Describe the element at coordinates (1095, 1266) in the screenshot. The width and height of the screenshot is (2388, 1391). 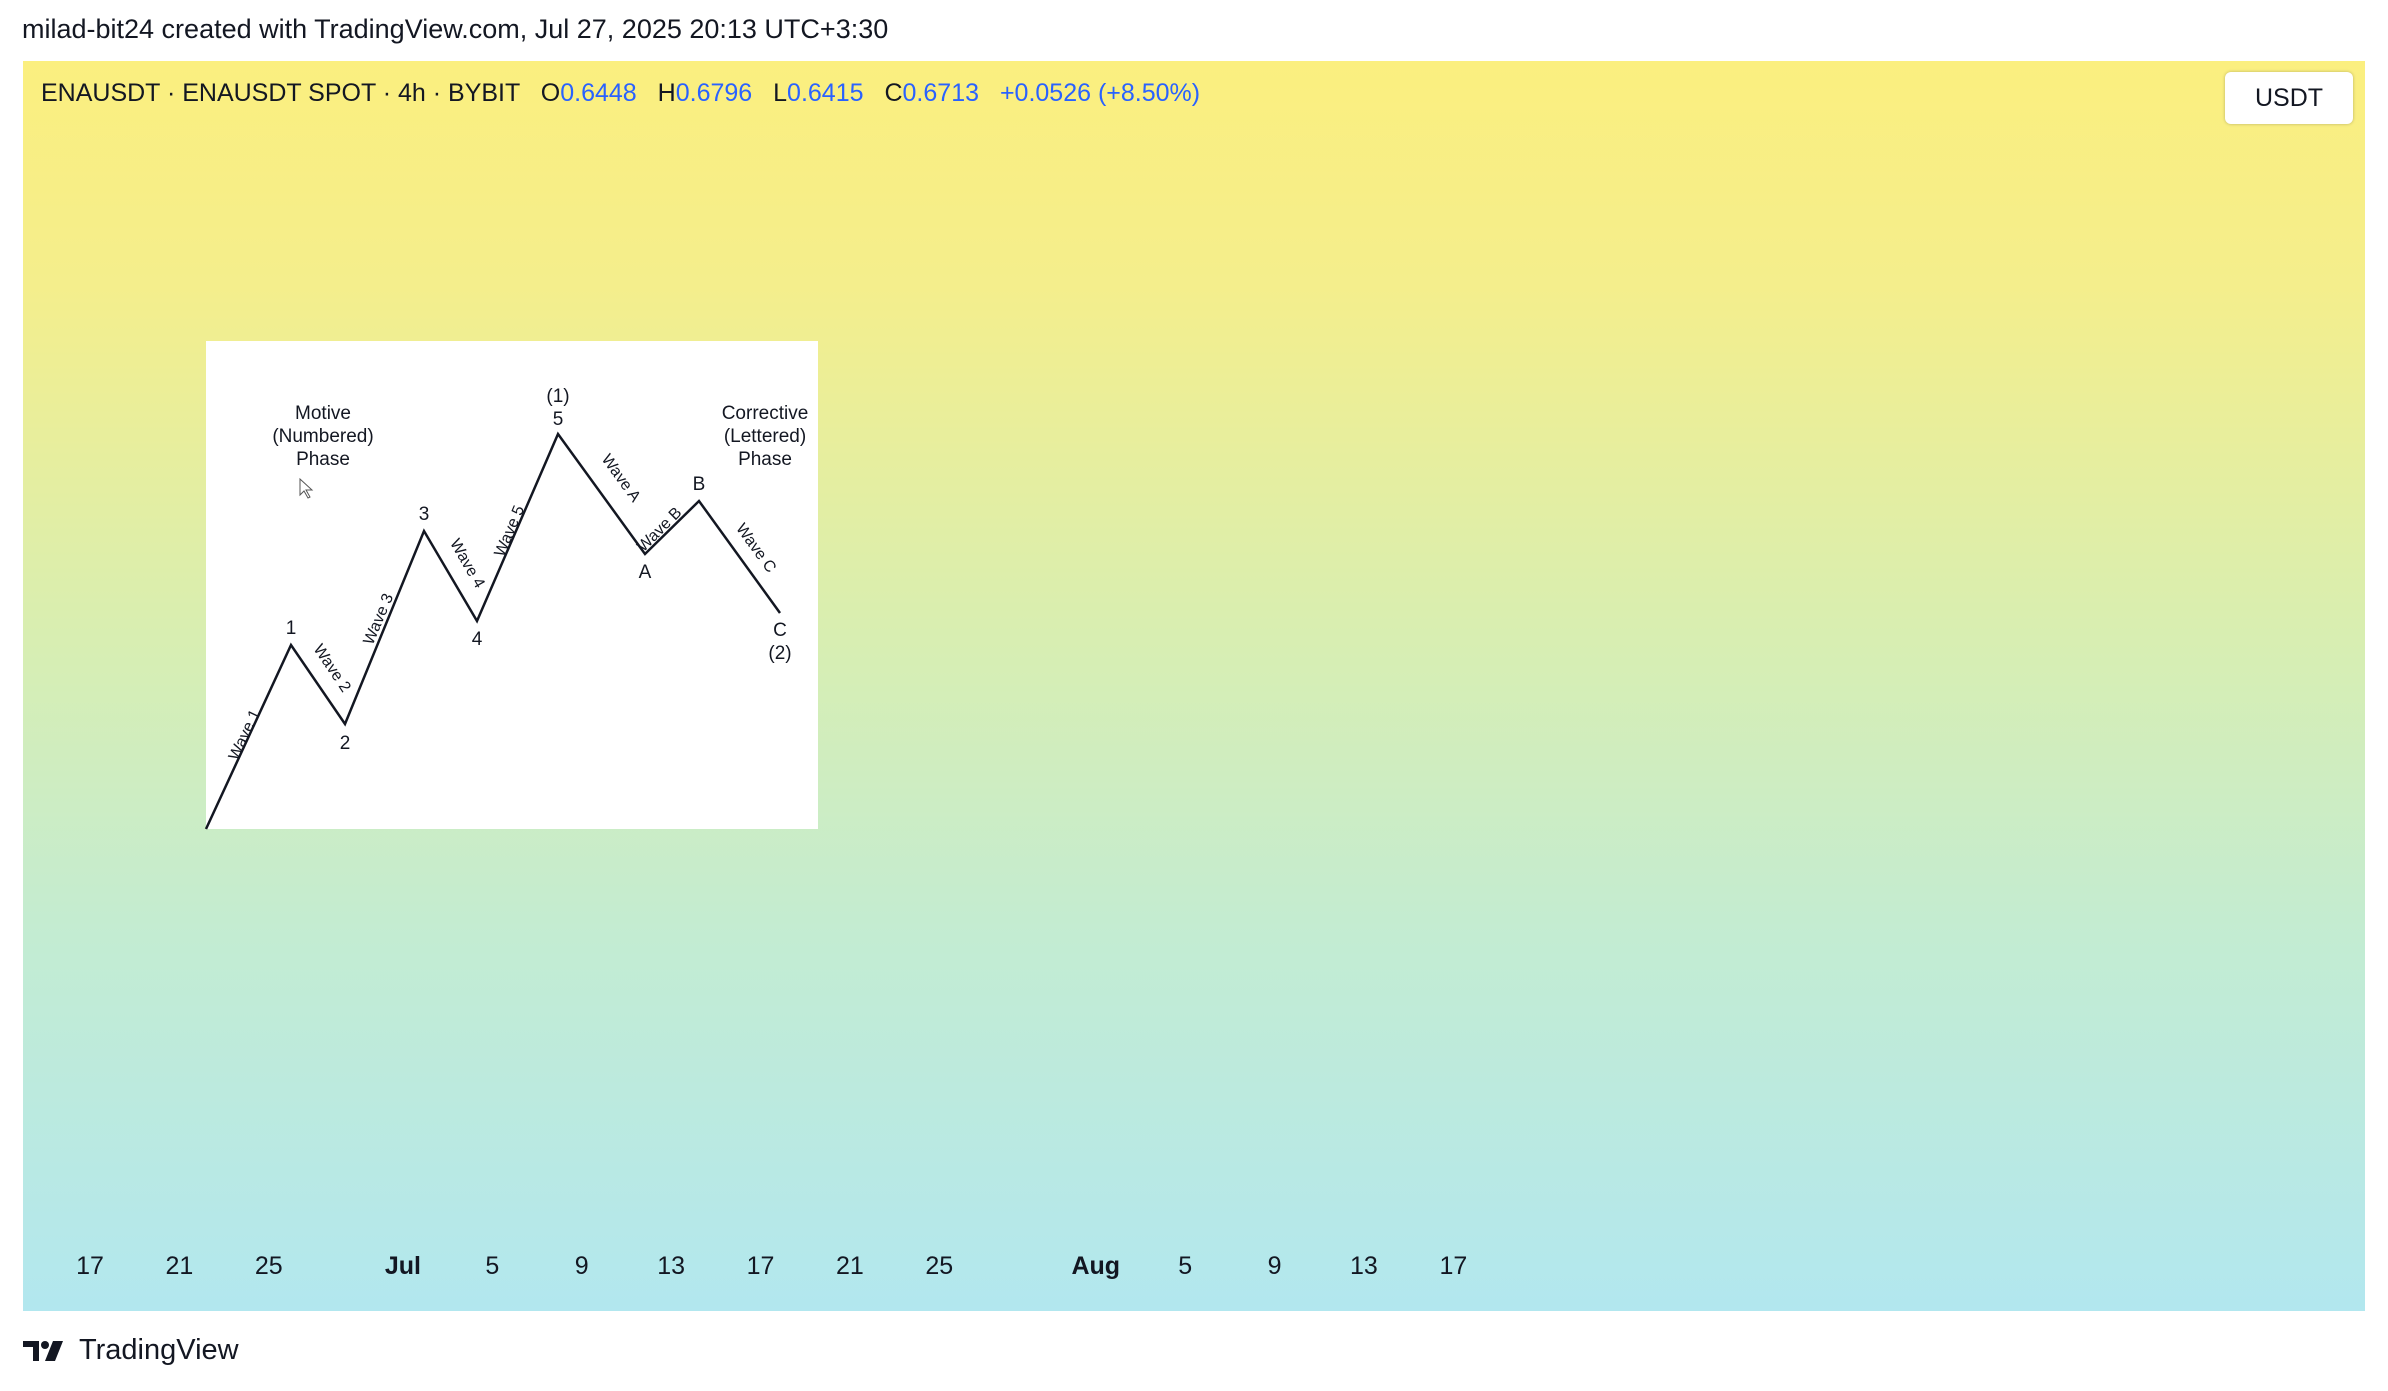
I see `x-tick-label-10: Aug` at that location.